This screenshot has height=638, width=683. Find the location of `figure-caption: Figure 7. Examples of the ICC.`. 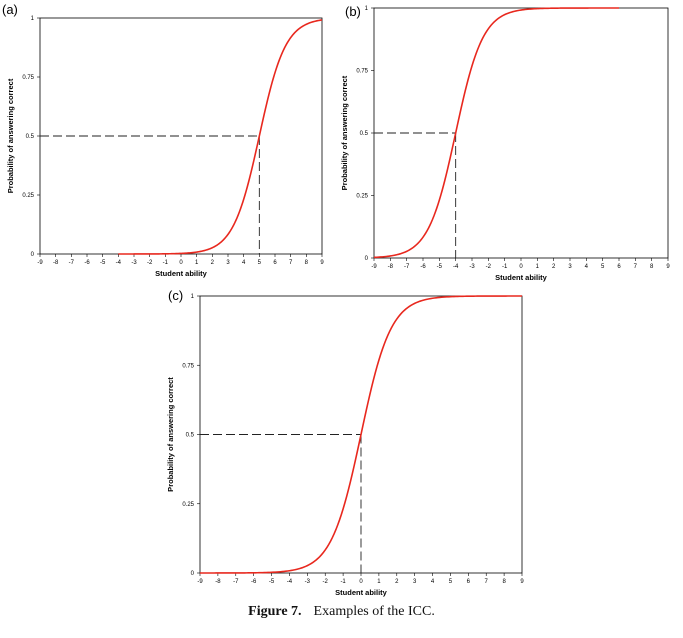

figure-caption: Figure 7. Examples of the ICC. is located at coordinates (341, 612).